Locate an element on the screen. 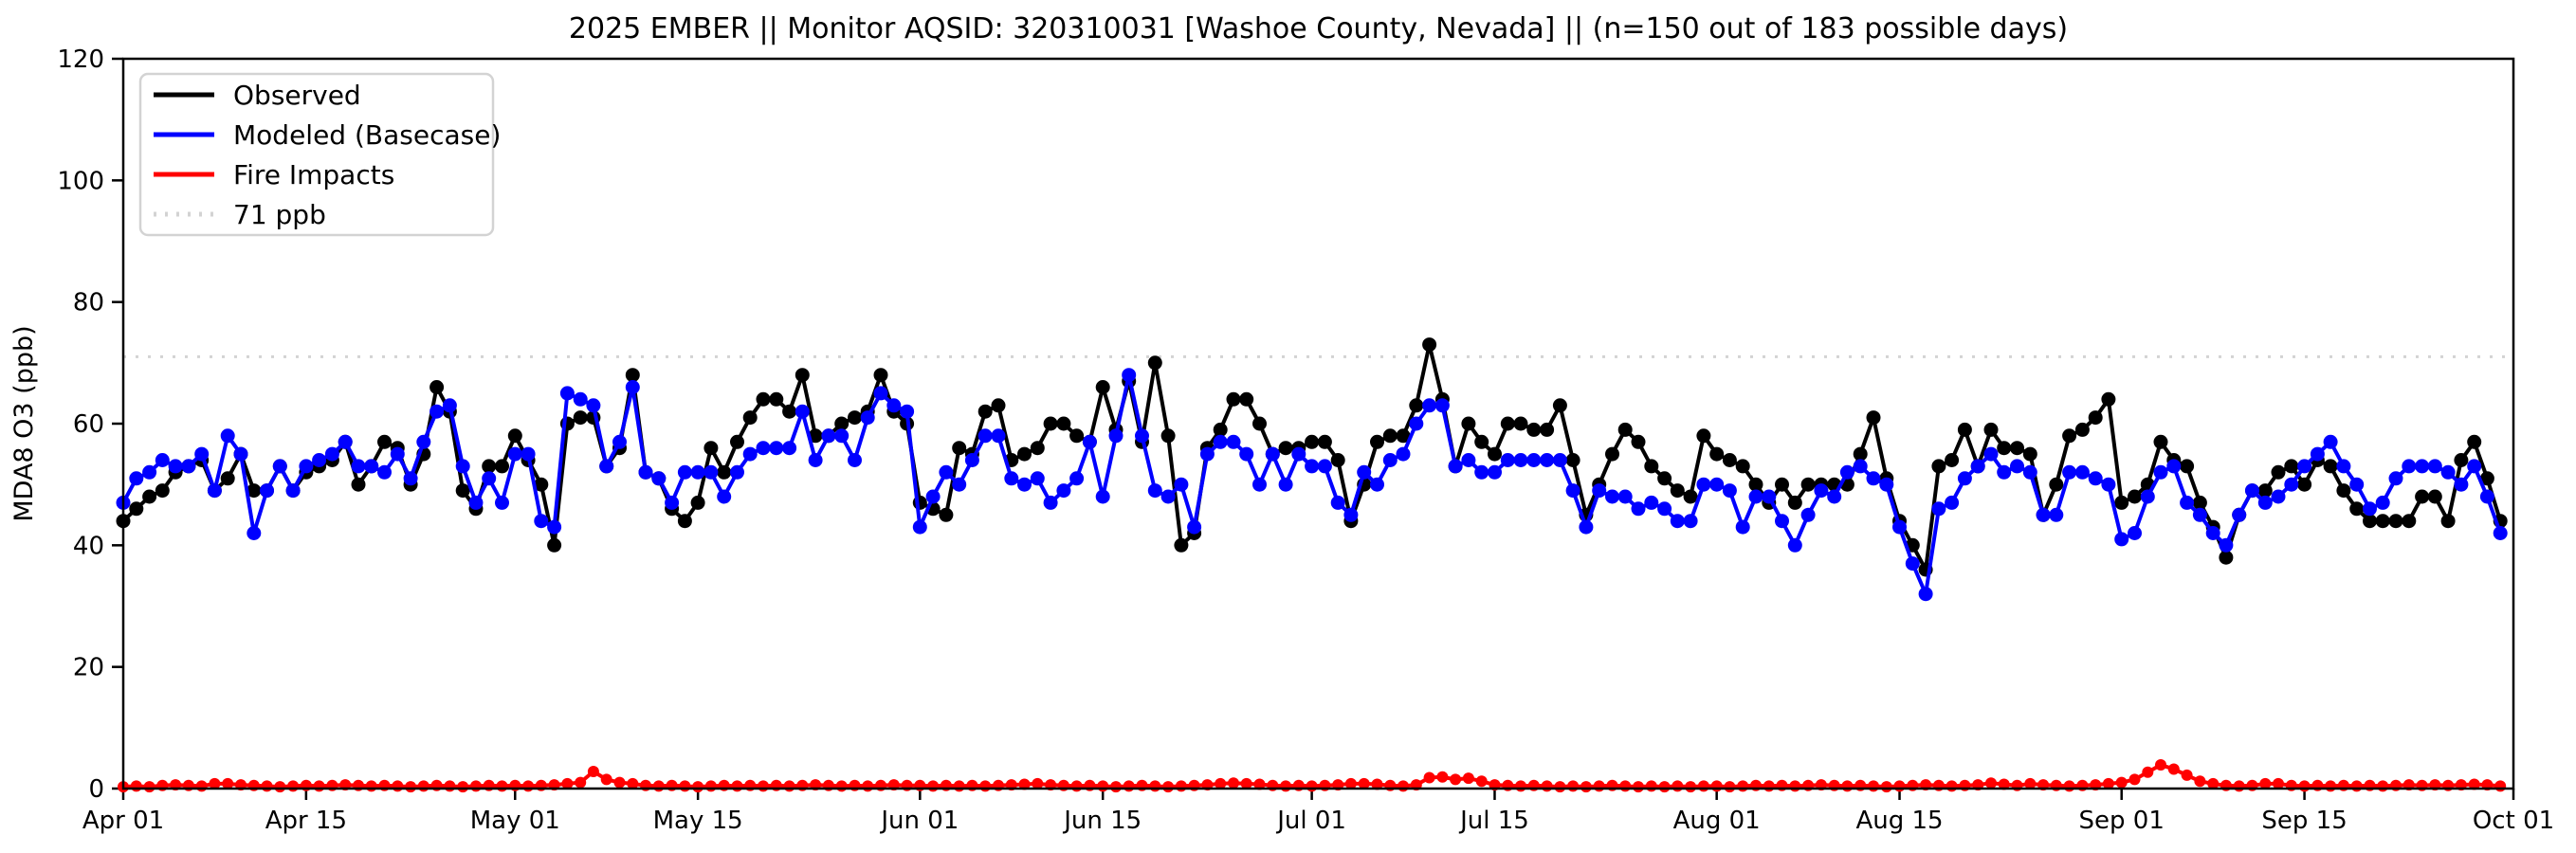 The height and width of the screenshot is (853, 2576). y-tick-label: 100 is located at coordinates (80, 181).